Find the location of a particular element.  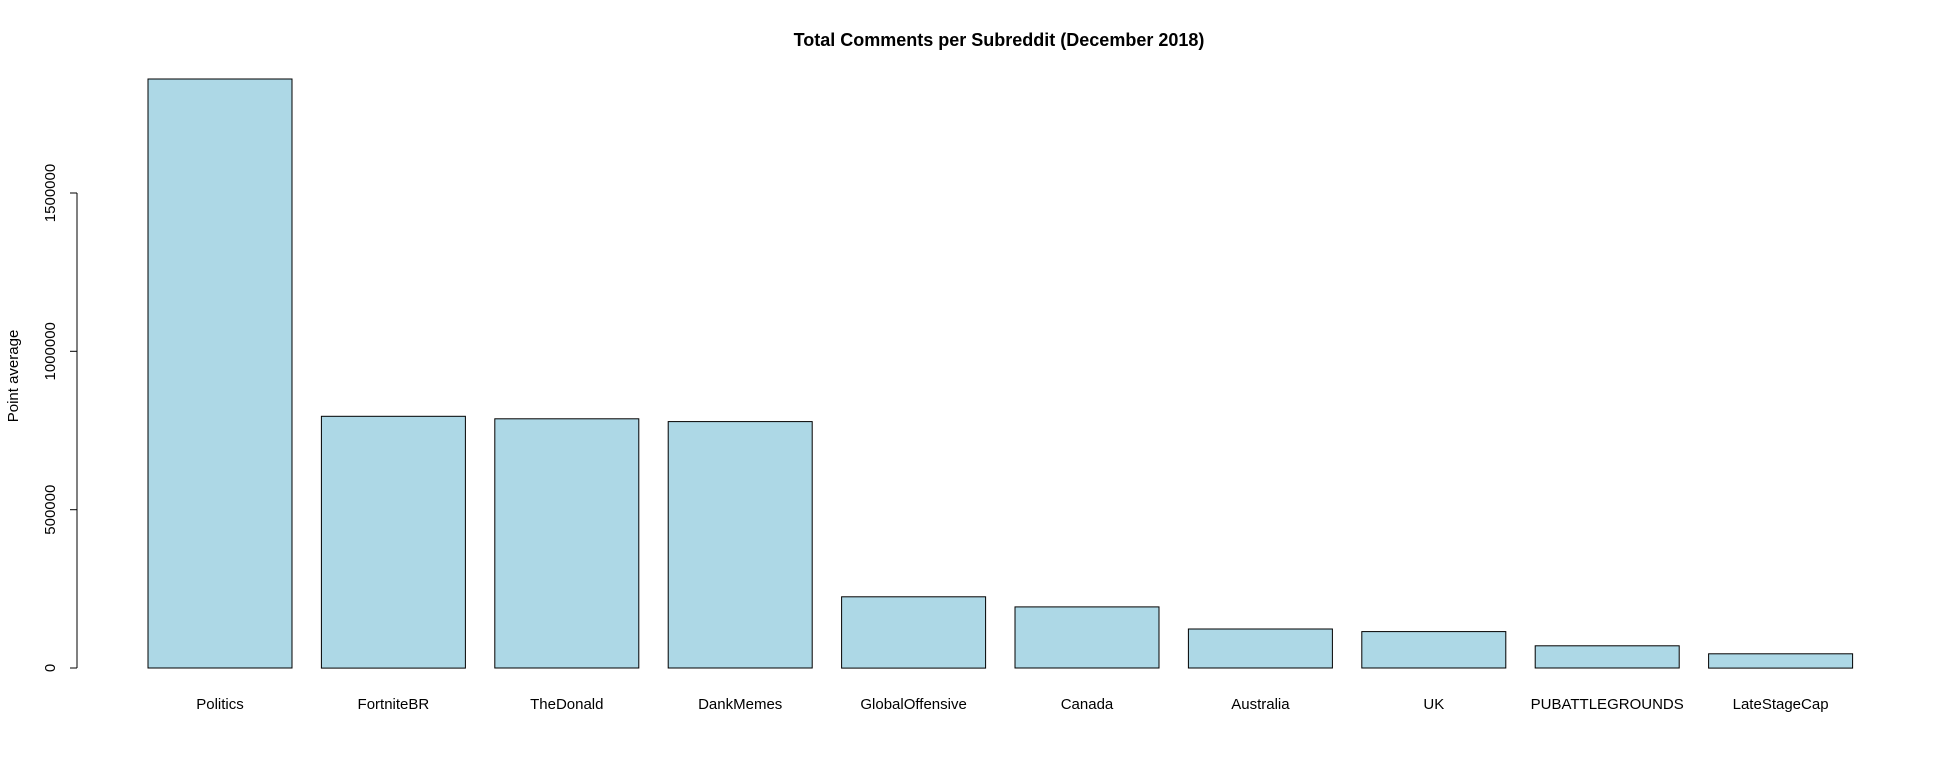

x-tick-label: DankMemes is located at coordinates (740, 704).